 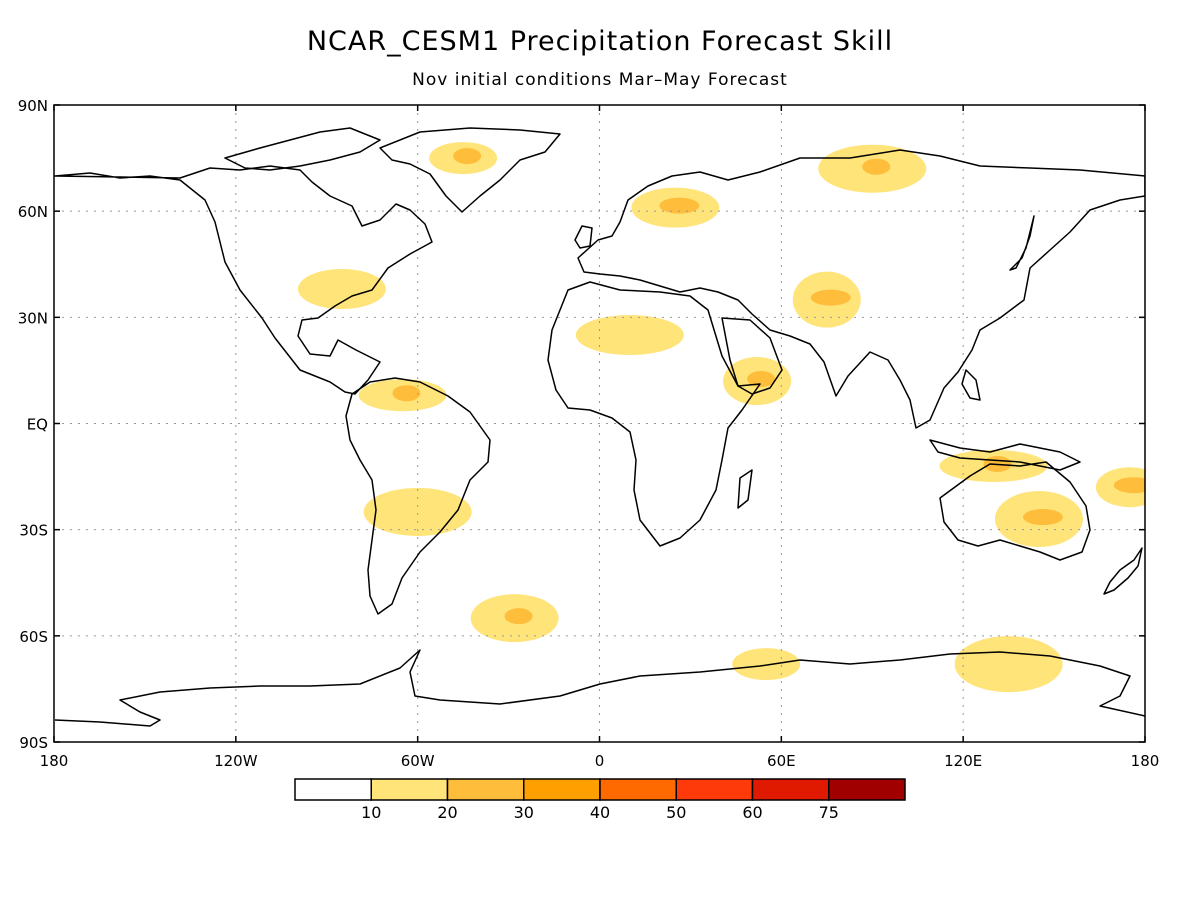 I want to click on lat-tick-label: 90N, so click(x=33, y=106).